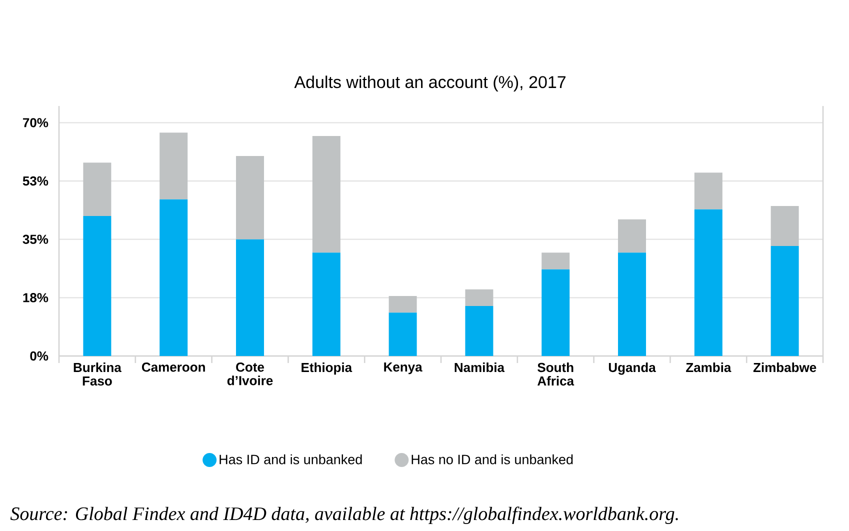 The height and width of the screenshot is (531, 849). Describe the element at coordinates (35, 239) in the screenshot. I see `y-tick-label: 35%` at that location.